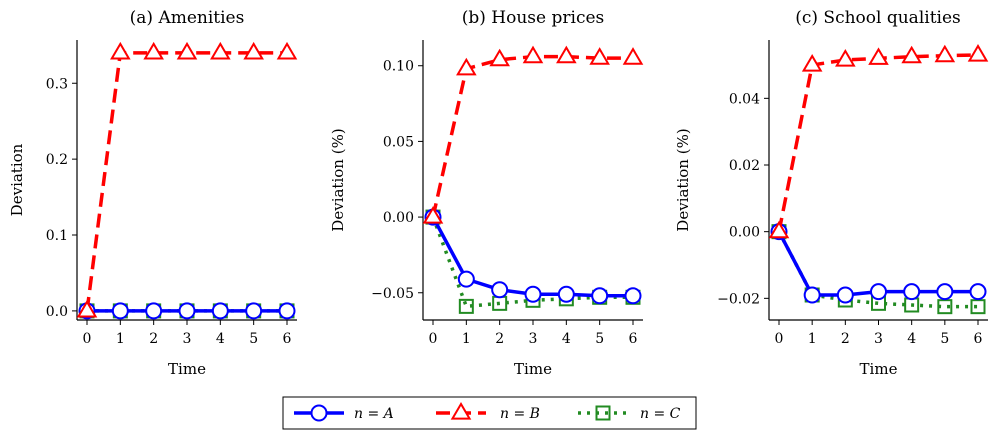 This screenshot has width=992, height=431. What do you see at coordinates (57, 160) in the screenshot?
I see `y-tick-label: 0.2` at bounding box center [57, 160].